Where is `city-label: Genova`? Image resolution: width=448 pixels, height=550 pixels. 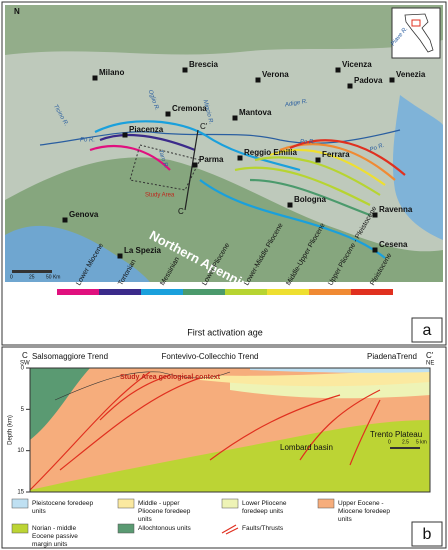
city-label: Genova is located at coordinates (84, 214).